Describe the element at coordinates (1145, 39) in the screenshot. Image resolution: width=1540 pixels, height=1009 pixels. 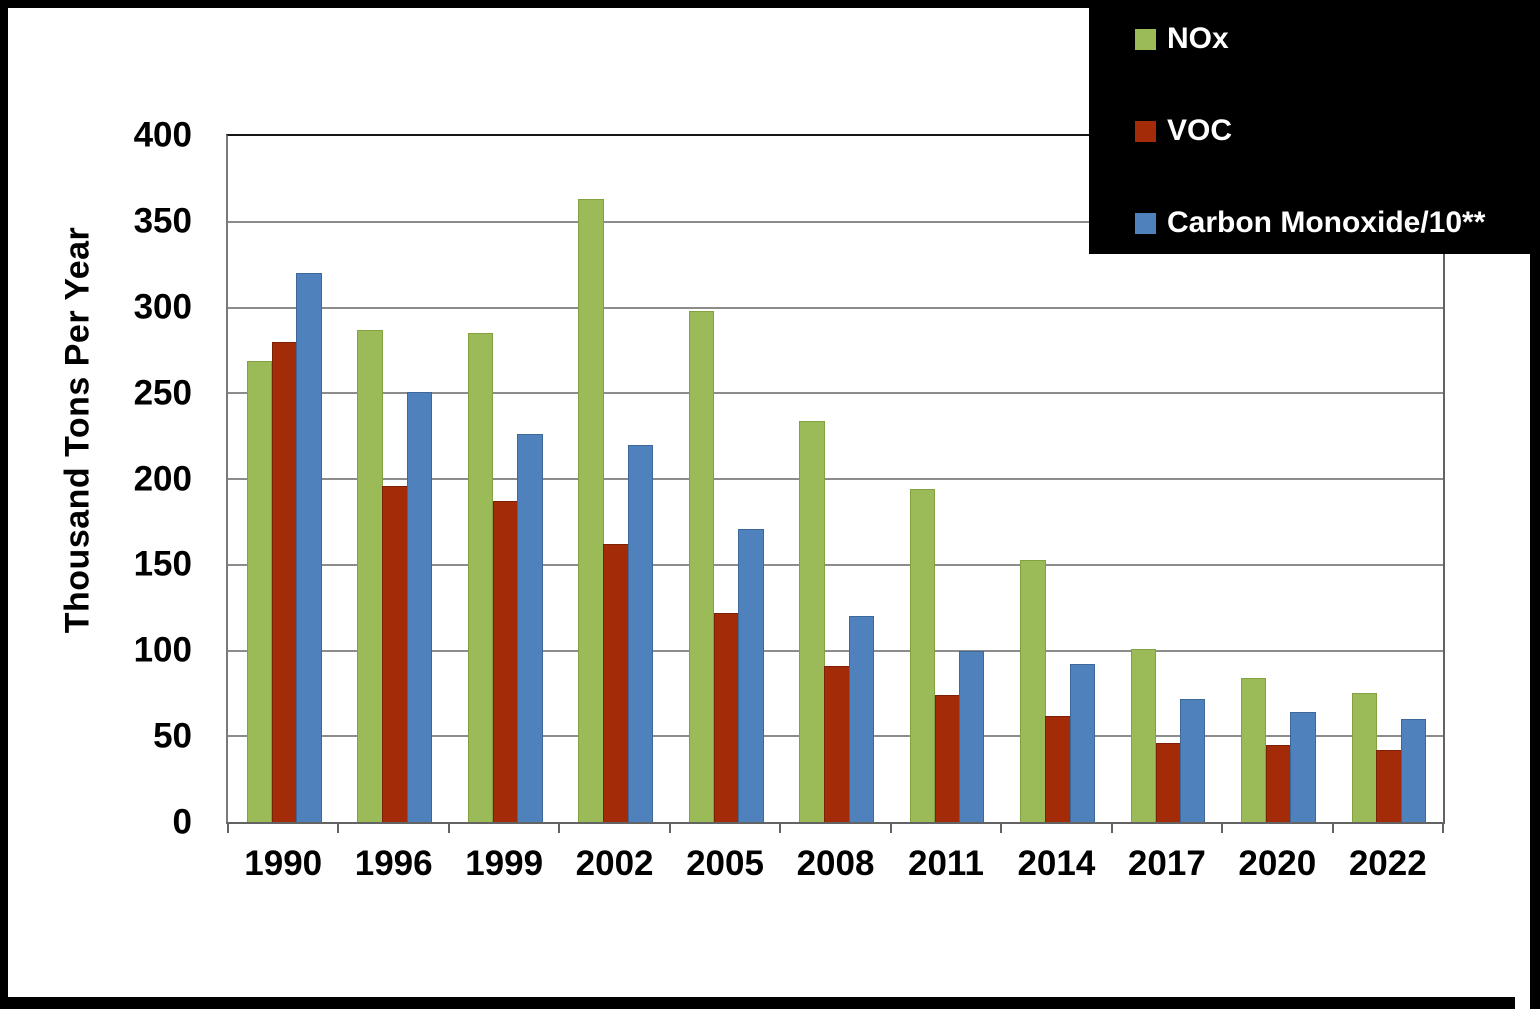
I see `legend-swatch-nox` at that location.